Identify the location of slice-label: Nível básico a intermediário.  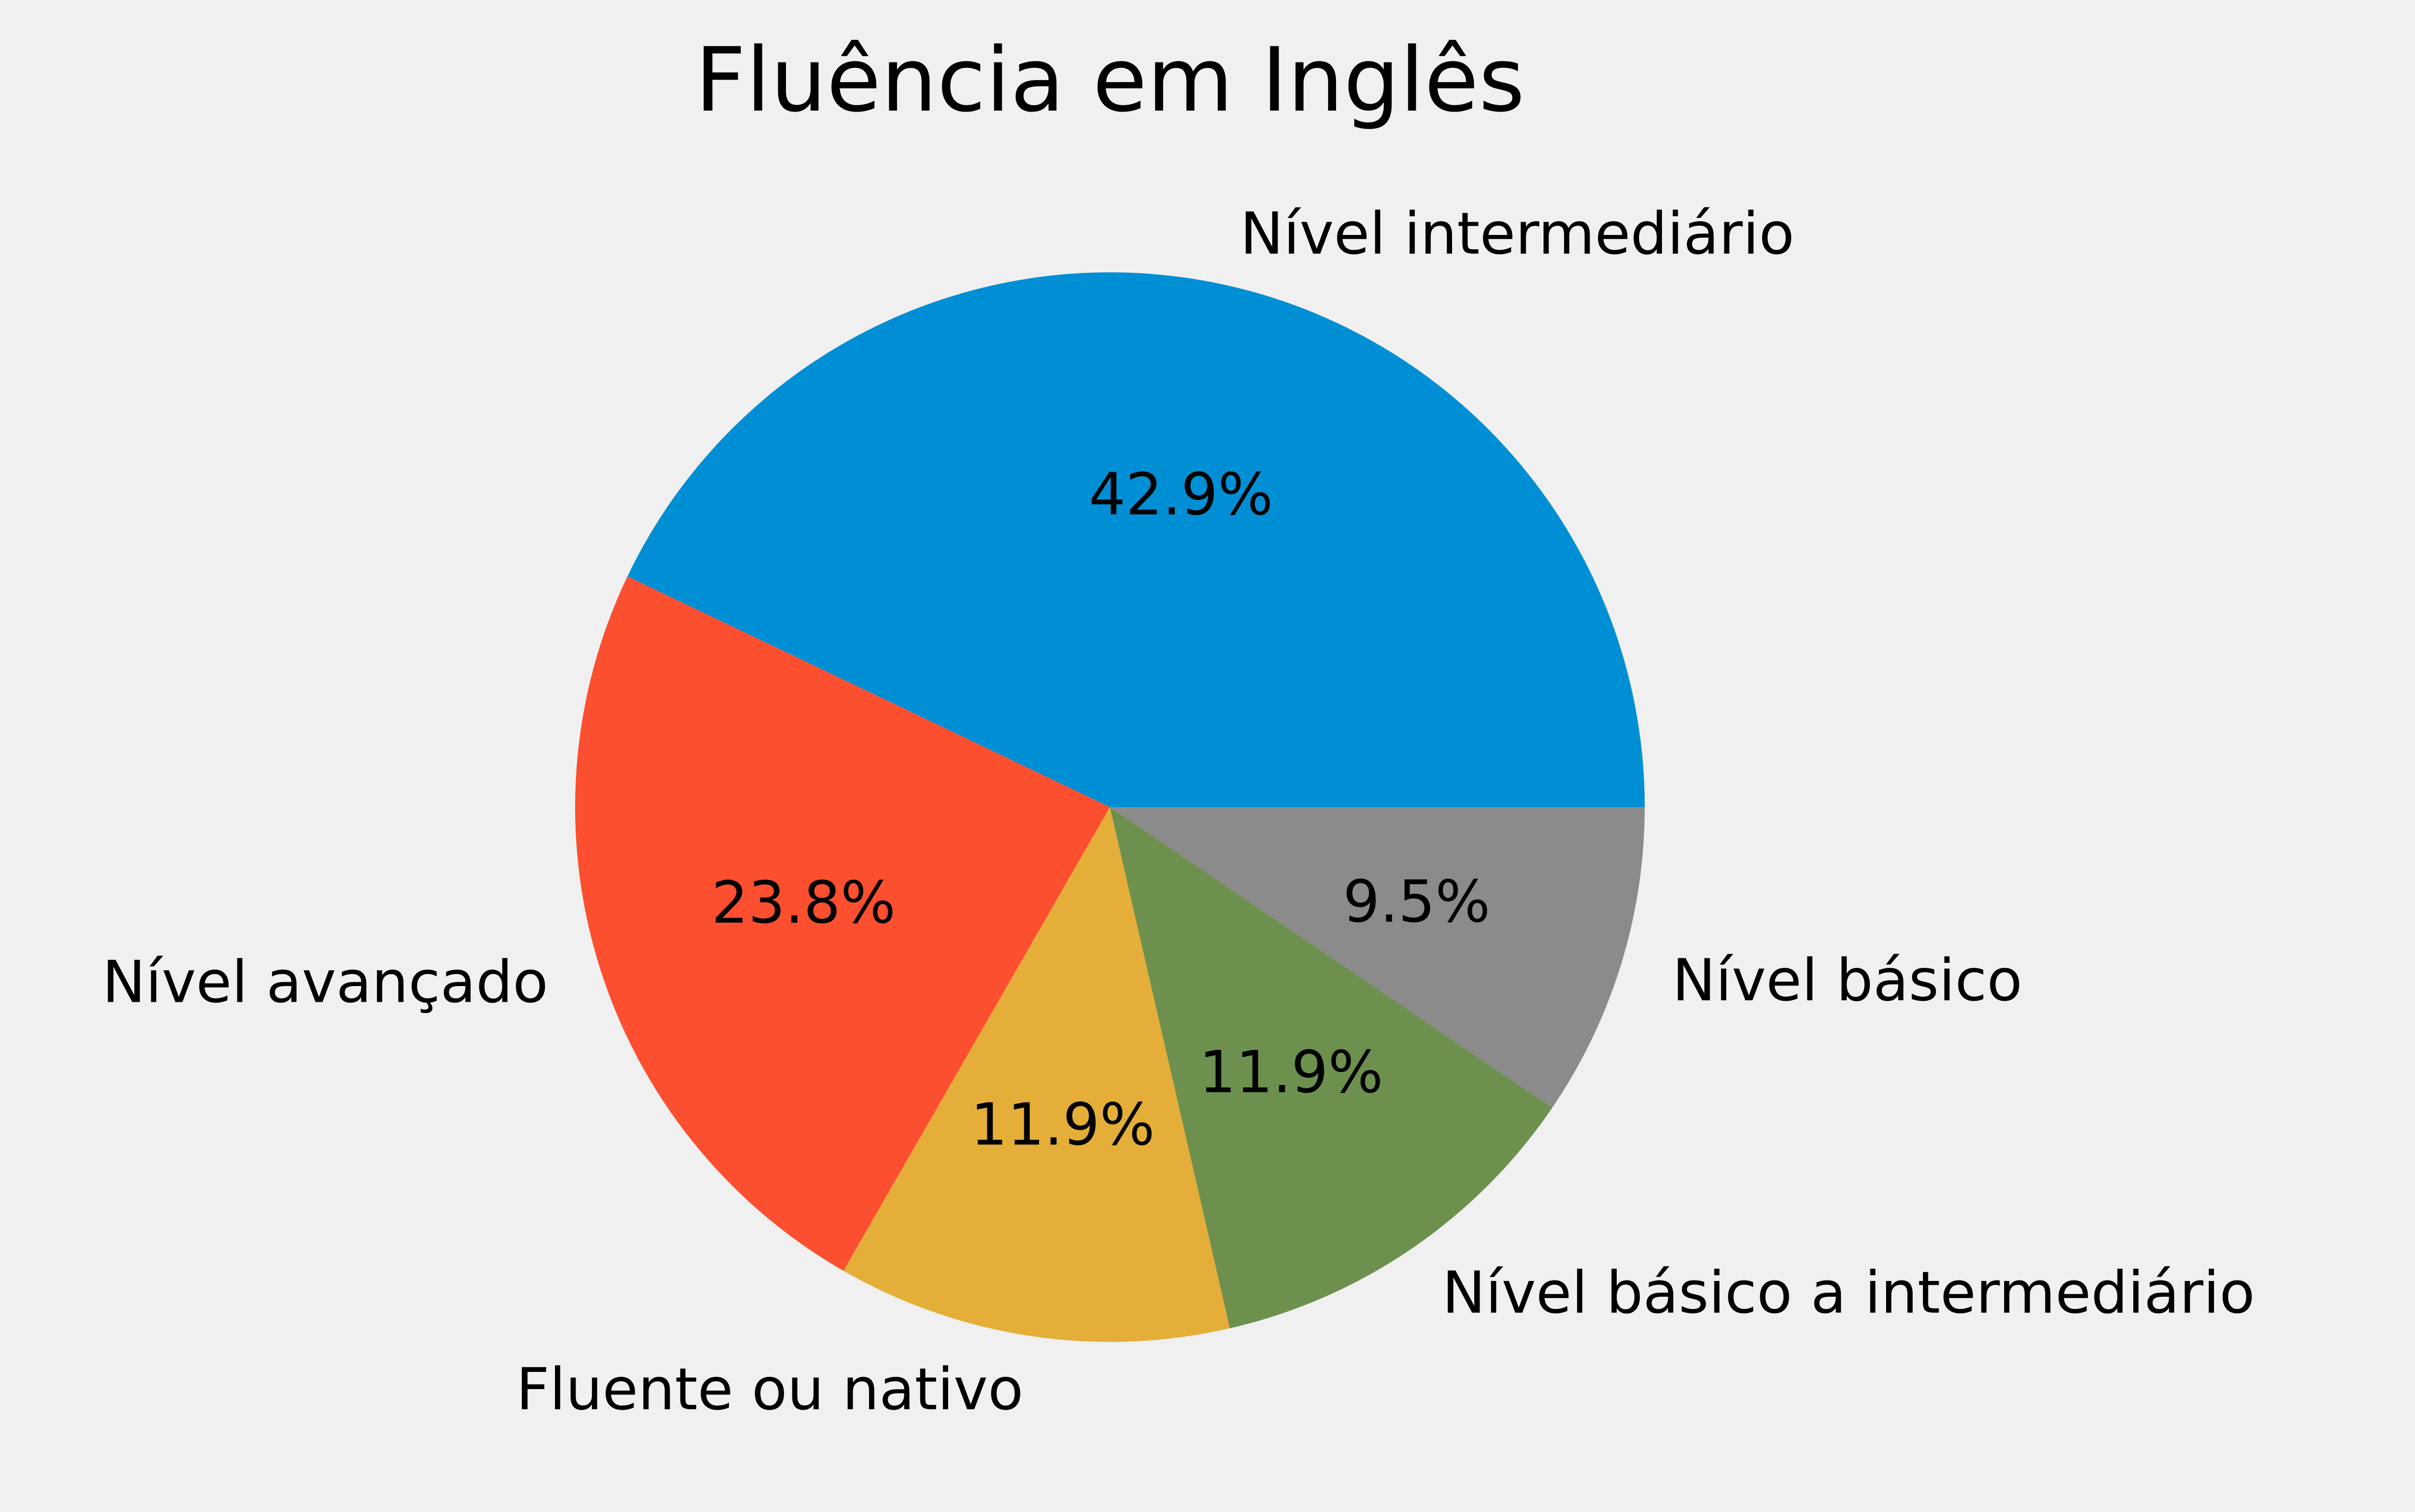
(1848, 1293).